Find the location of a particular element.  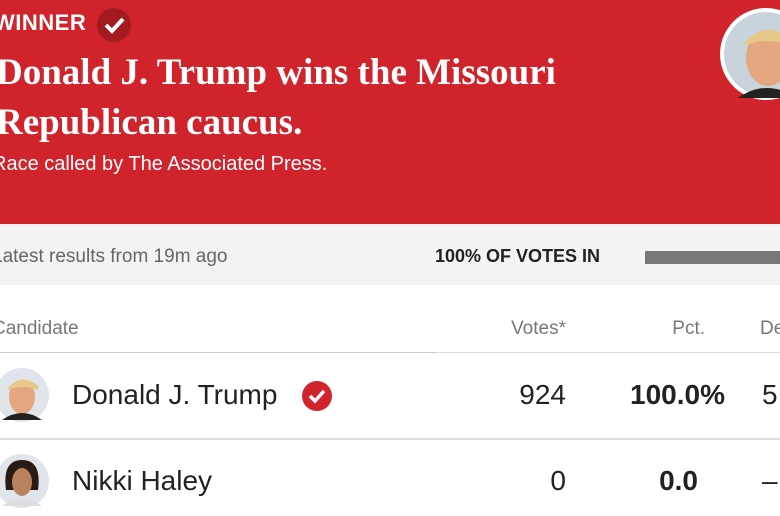

subtitle: Race called by The Associated Press. is located at coordinates (164, 164).